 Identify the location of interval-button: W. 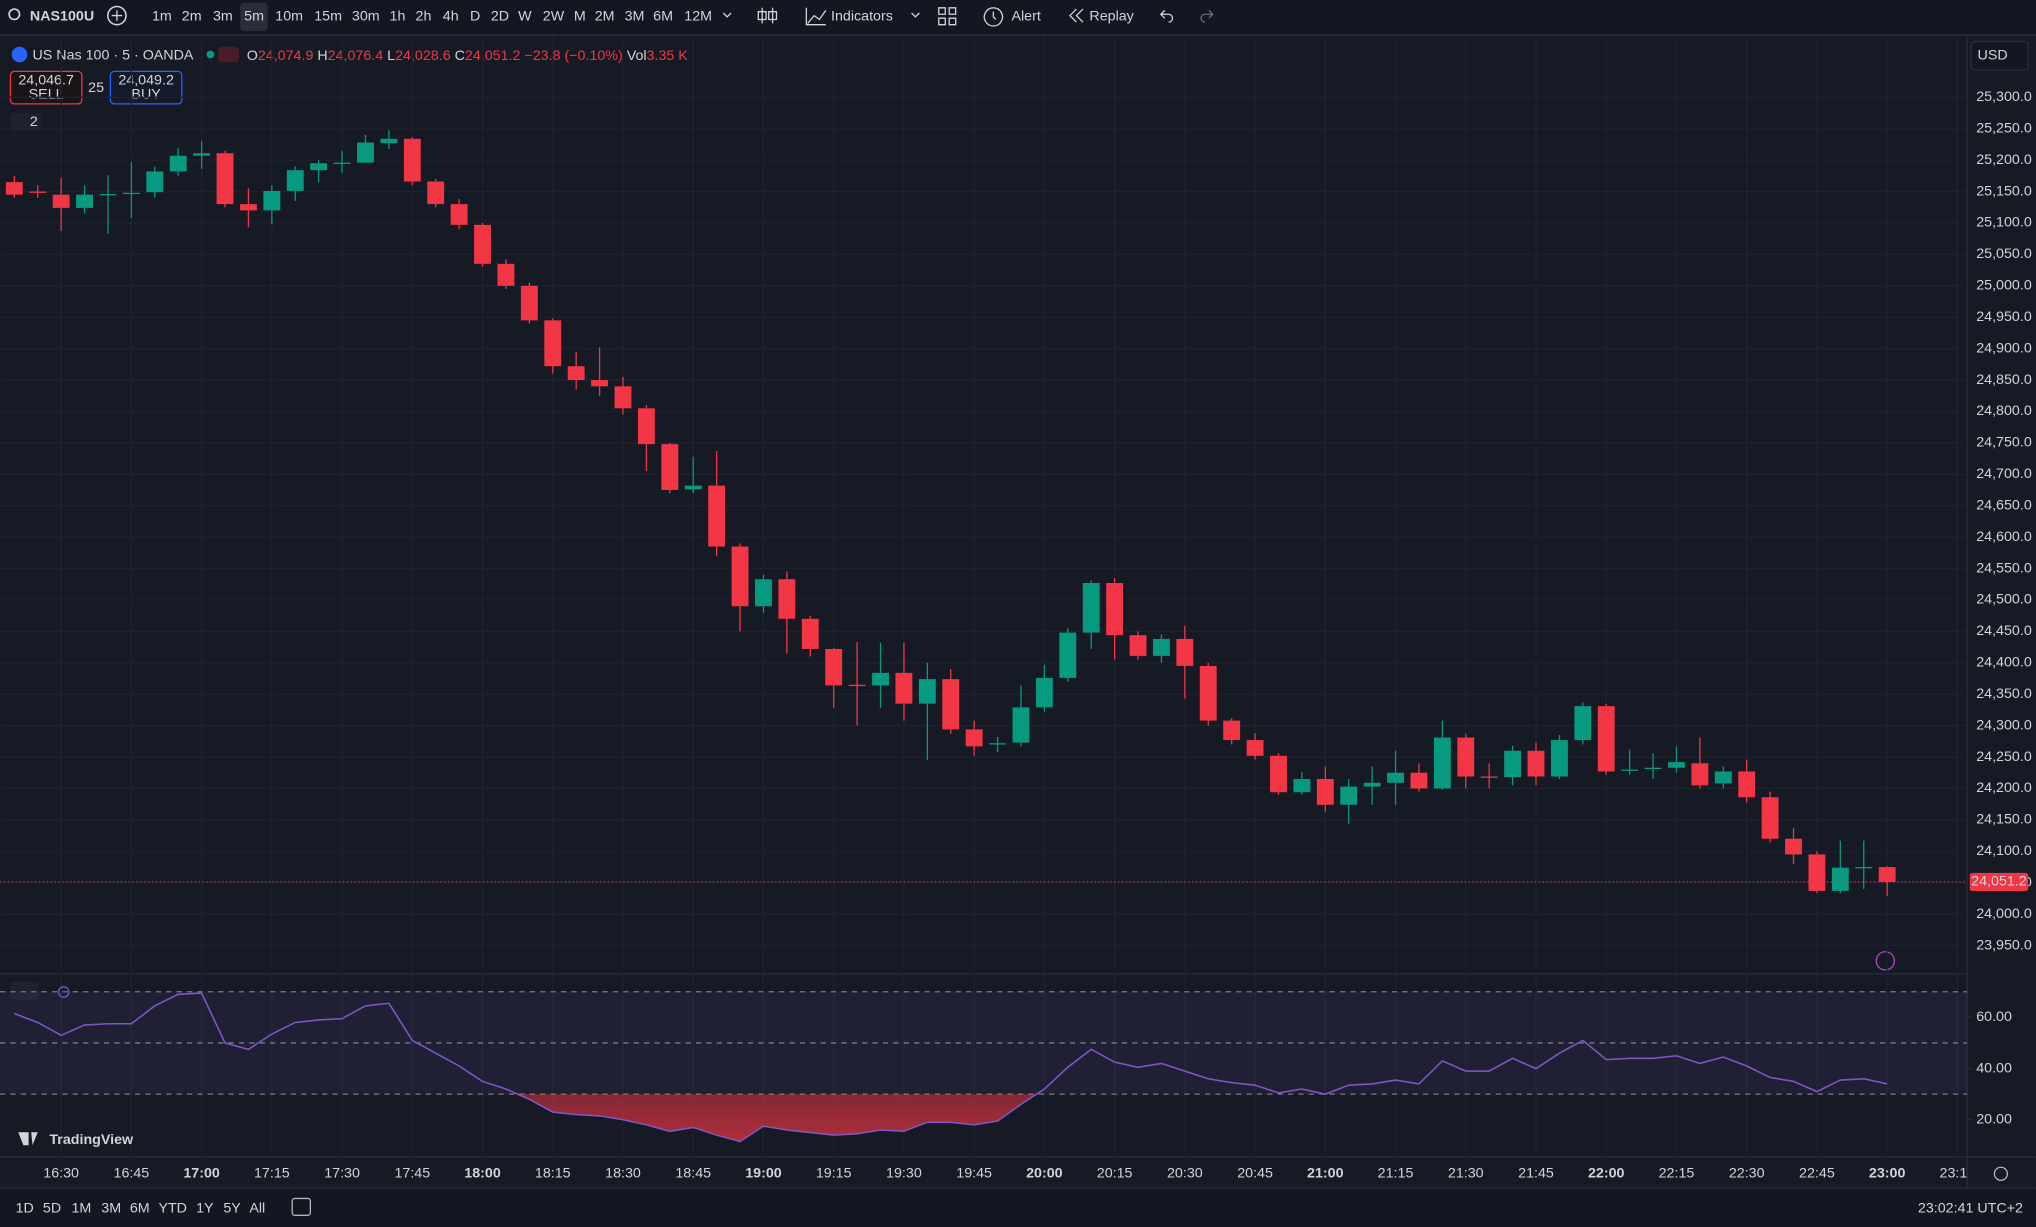
(525, 17).